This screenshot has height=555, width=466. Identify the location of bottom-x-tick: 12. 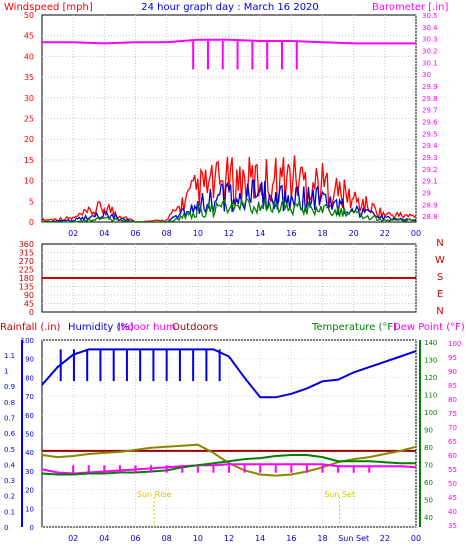
(229, 538).